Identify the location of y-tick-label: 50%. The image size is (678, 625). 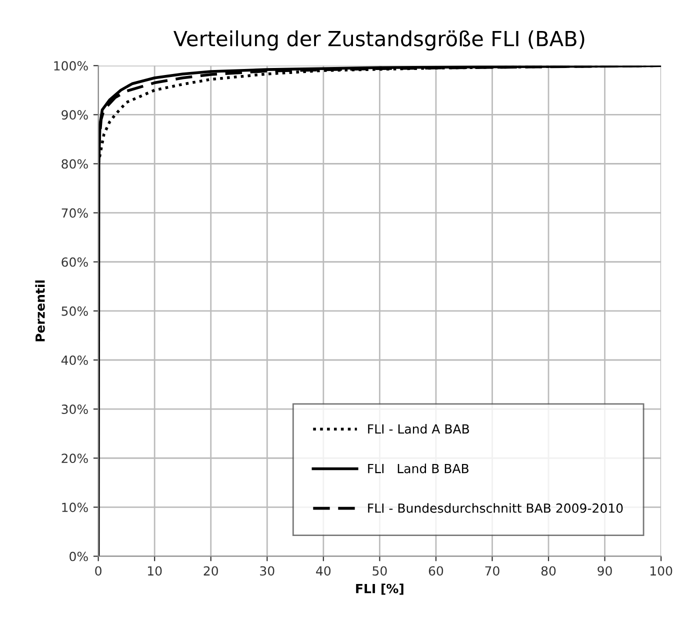
(75, 311).